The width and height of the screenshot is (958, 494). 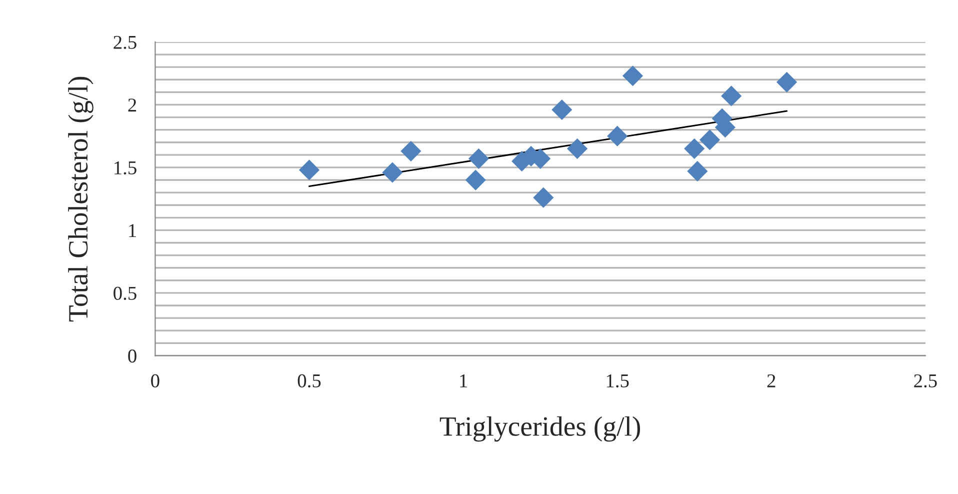 I want to click on y-tick-label: 1, so click(x=132, y=230).